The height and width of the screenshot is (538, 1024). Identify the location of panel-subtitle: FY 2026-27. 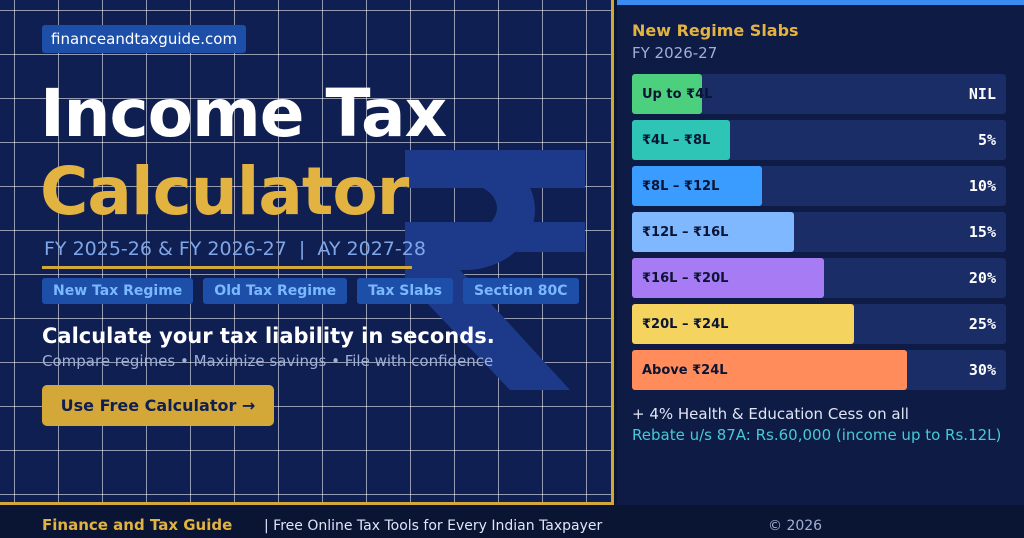
(675, 53).